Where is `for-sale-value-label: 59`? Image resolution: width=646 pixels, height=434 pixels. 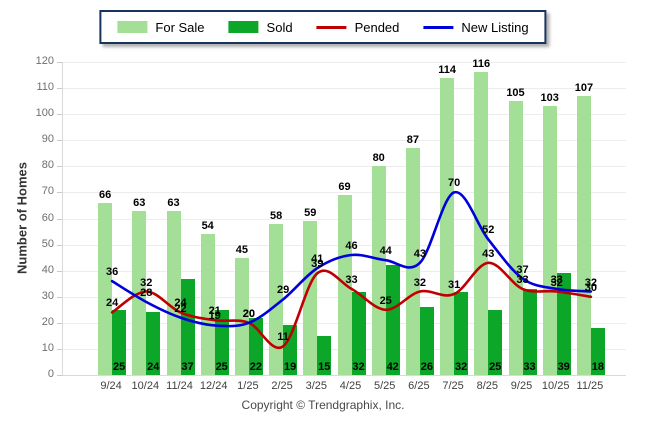 for-sale-value-label: 59 is located at coordinates (310, 213).